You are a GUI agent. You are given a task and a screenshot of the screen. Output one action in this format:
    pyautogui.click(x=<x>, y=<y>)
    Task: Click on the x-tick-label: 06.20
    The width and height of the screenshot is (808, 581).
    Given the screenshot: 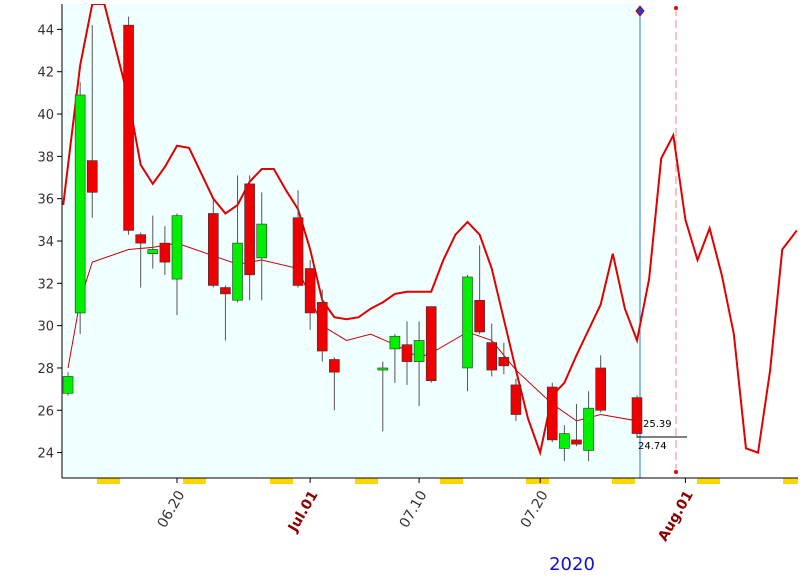 What is the action you would take?
    pyautogui.click(x=172, y=509)
    